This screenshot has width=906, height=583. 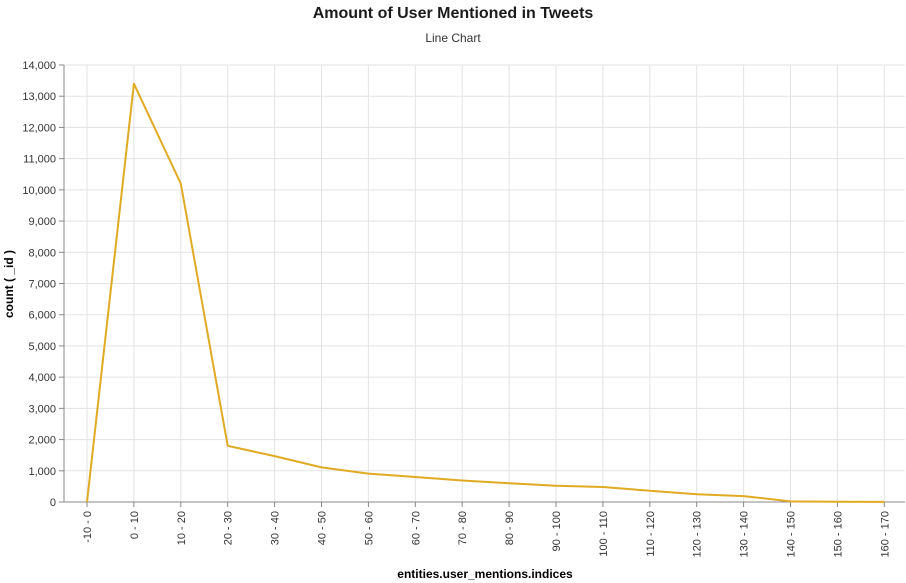 What do you see at coordinates (604, 534) in the screenshot?
I see `x-tick-label: 100 - 110` at bounding box center [604, 534].